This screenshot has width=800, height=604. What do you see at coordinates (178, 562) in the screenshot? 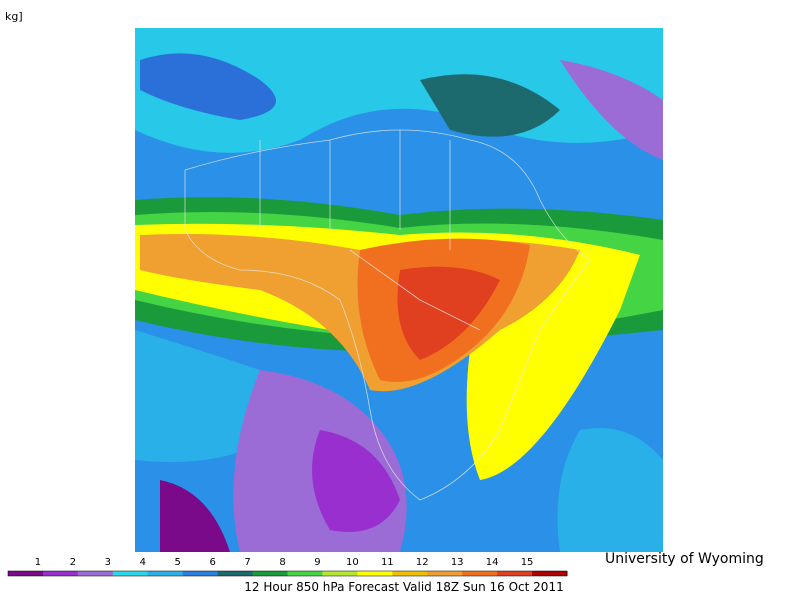
I see `color-bar-label: 5` at bounding box center [178, 562].